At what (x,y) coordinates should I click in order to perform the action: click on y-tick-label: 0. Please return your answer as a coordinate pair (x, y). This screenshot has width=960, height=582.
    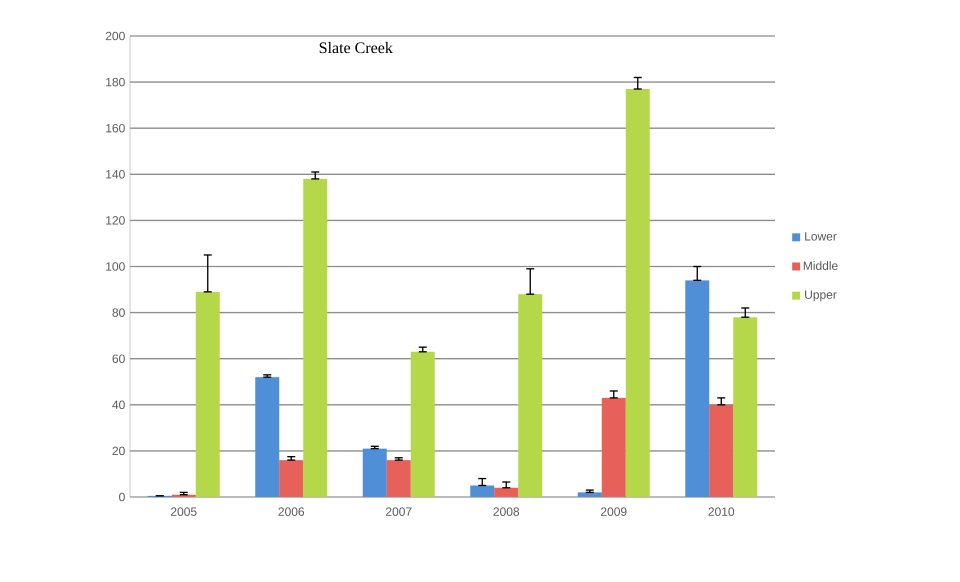
    Looking at the image, I should click on (122, 497).